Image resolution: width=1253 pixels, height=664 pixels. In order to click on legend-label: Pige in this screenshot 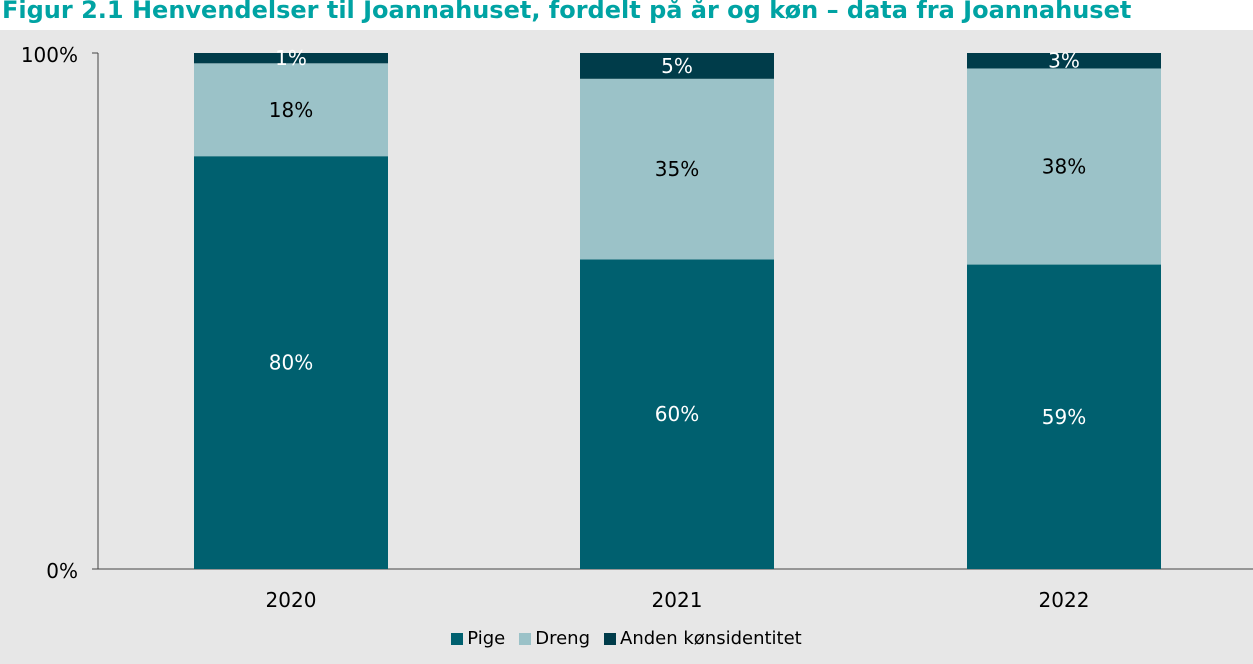, I will do `click(486, 638)`.